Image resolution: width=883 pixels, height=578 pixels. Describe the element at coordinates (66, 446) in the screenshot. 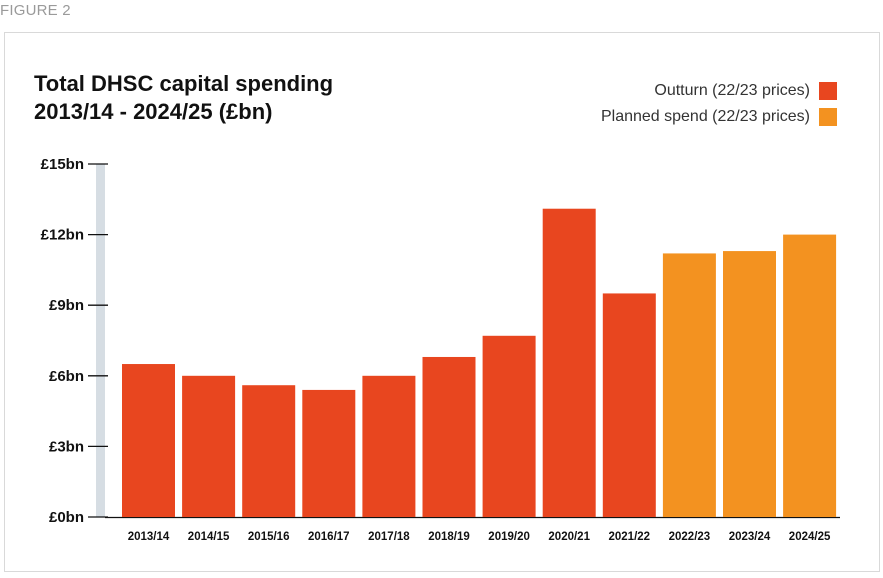

I see `y-tick-label: £3bn` at that location.